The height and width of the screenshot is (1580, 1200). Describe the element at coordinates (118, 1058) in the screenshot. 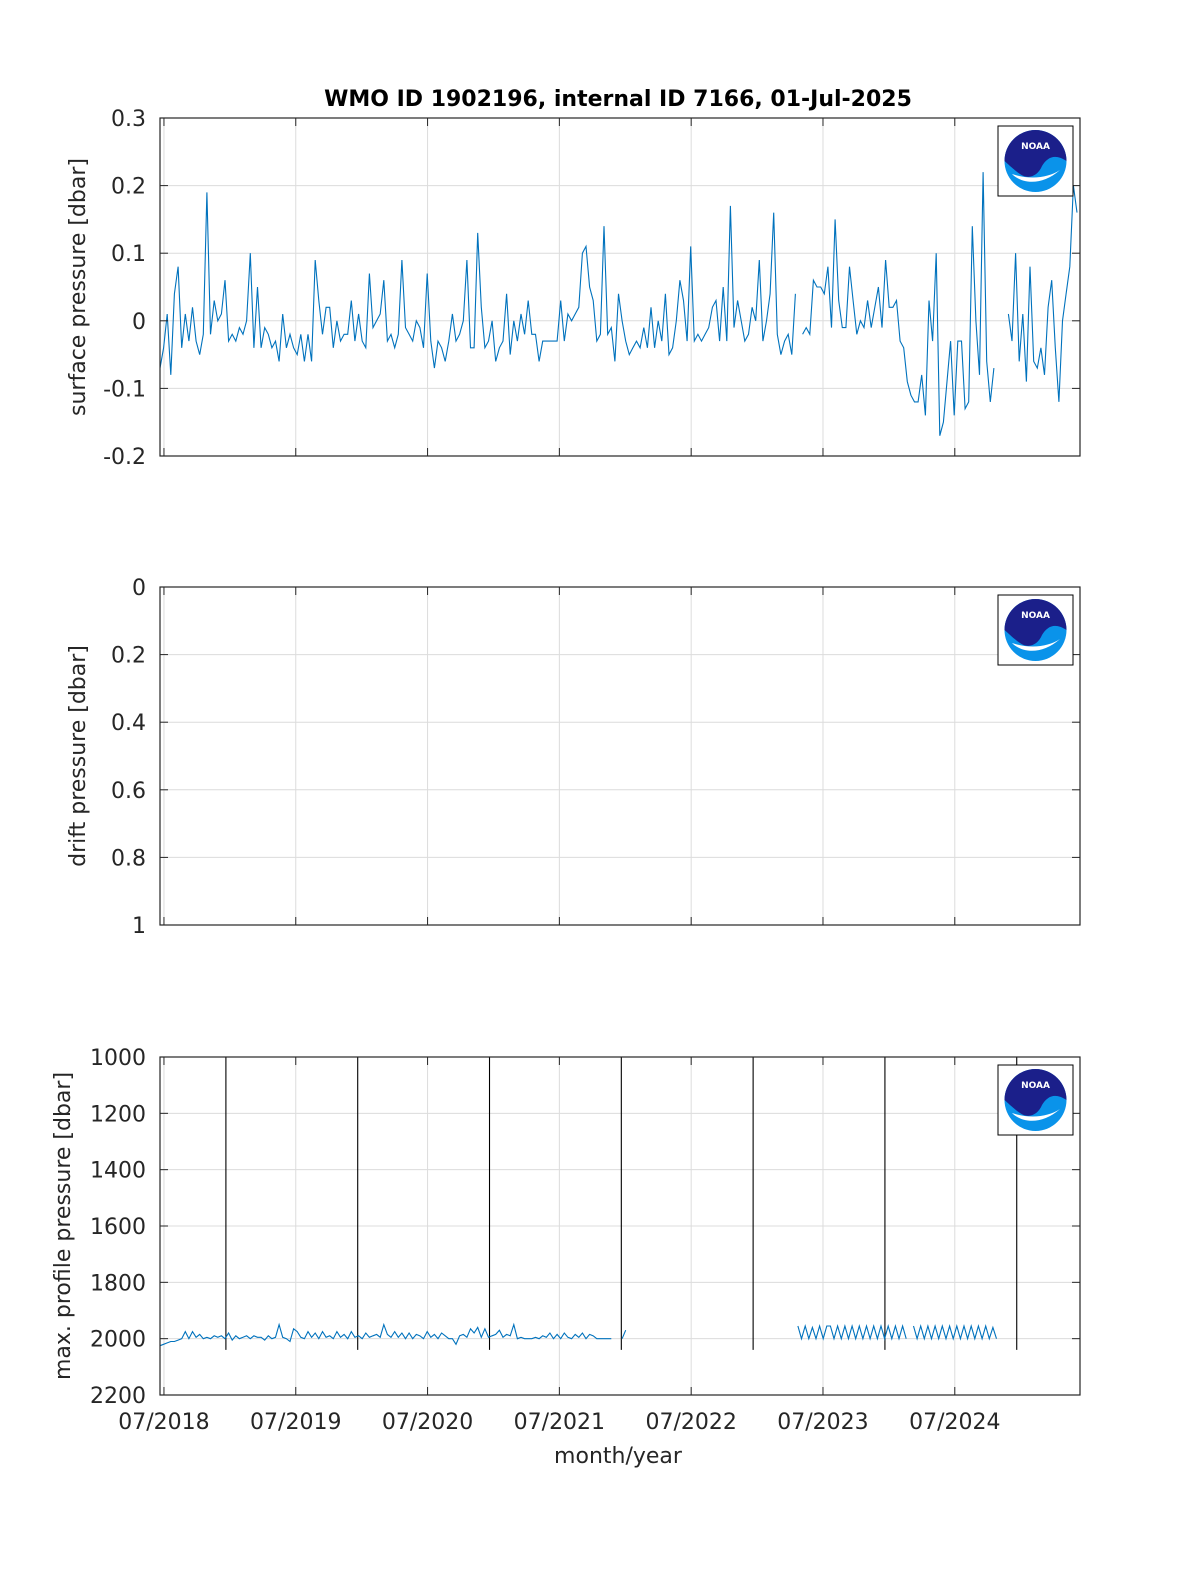

I see `y-tick-label: 1000` at that location.